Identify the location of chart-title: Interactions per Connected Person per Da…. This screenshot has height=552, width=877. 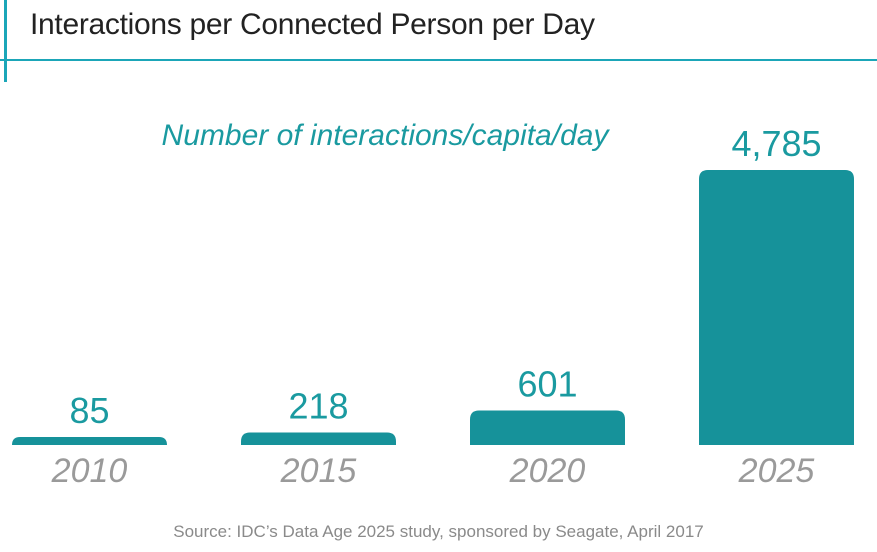
(312, 24).